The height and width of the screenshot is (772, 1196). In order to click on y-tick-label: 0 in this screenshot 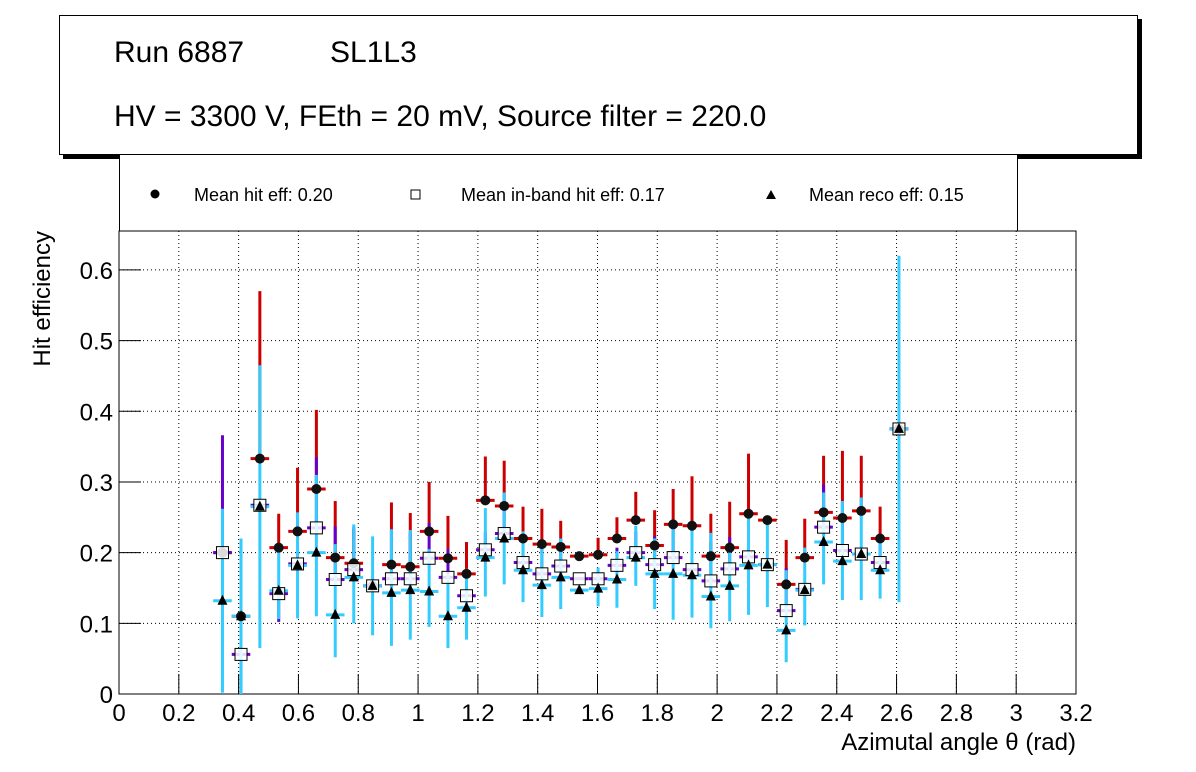, I will do `click(106, 695)`.